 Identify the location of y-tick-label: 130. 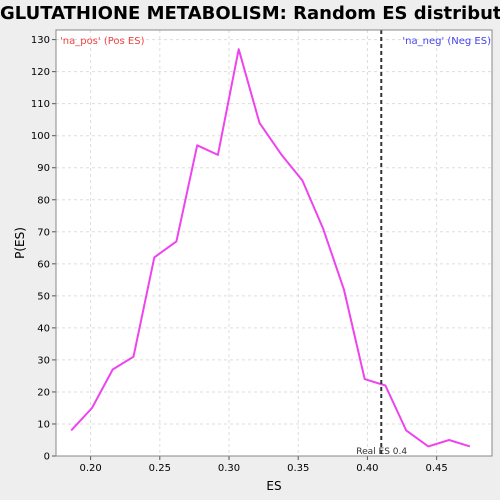
(40, 40).